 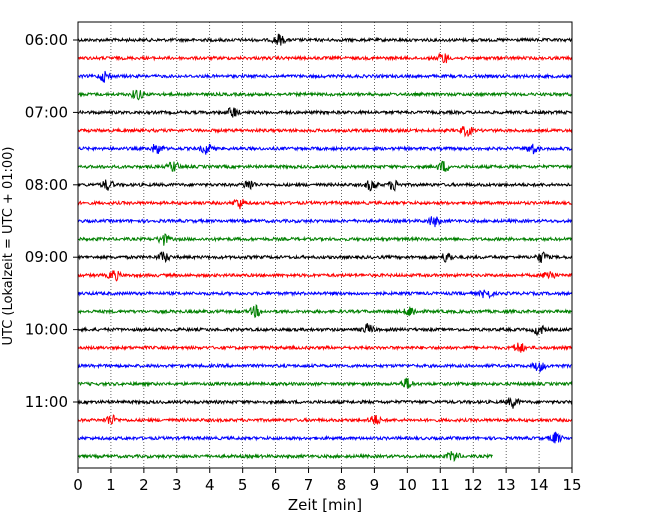 I want to click on x-tick-label: 10, so click(x=407, y=485).